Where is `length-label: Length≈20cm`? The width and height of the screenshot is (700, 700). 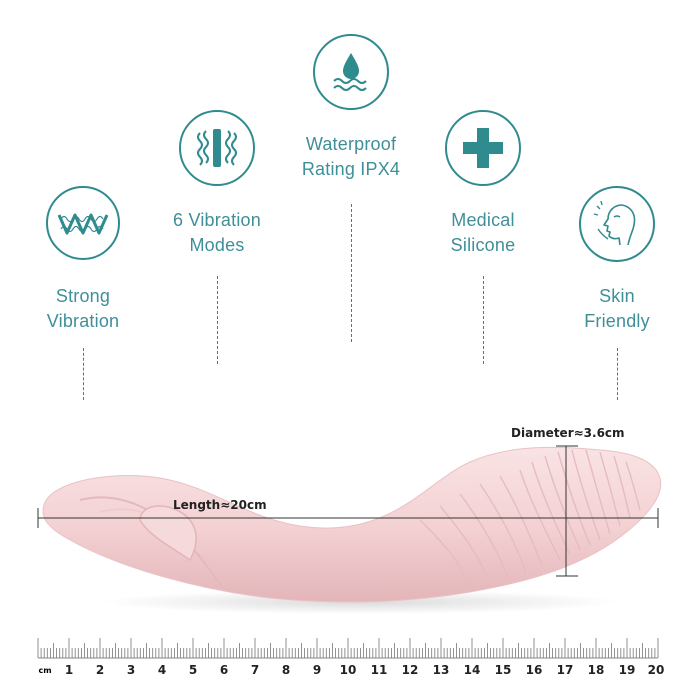 length-label: Length≈20cm is located at coordinates (220, 505).